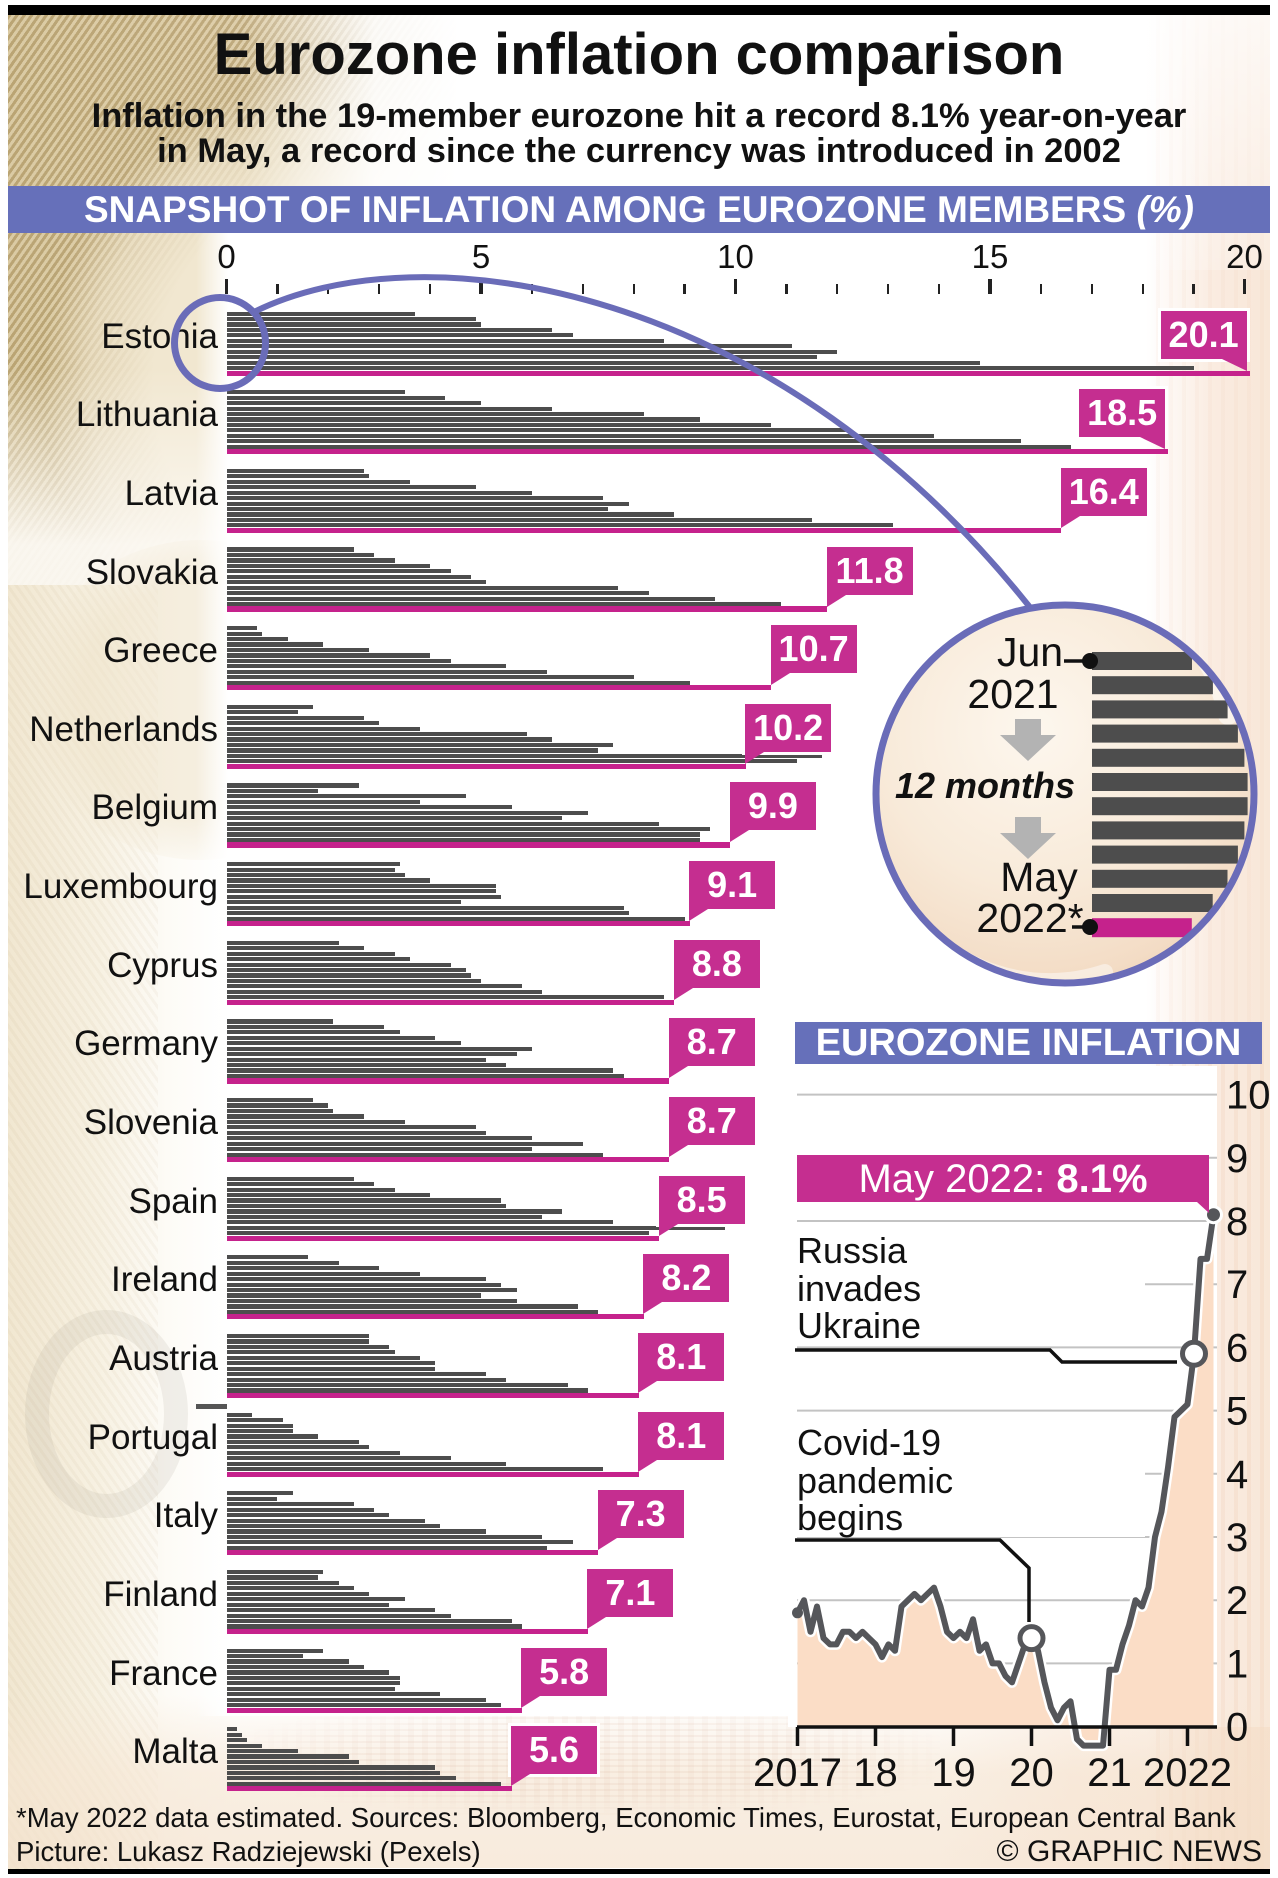 Image resolution: width=1278 pixels, height=1878 pixels. Describe the element at coordinates (1002, 1179) in the screenshot. I see `svg-text: May 2022: 8.1%` at that location.